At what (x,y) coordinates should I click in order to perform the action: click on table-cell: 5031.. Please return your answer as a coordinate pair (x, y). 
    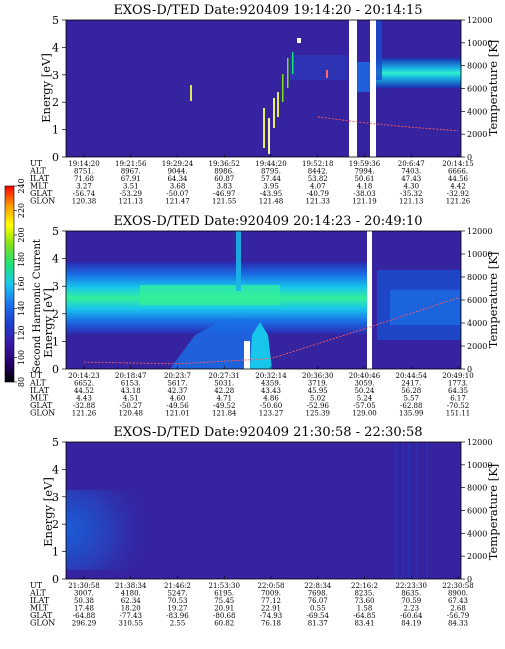
    Looking at the image, I should click on (224, 384).